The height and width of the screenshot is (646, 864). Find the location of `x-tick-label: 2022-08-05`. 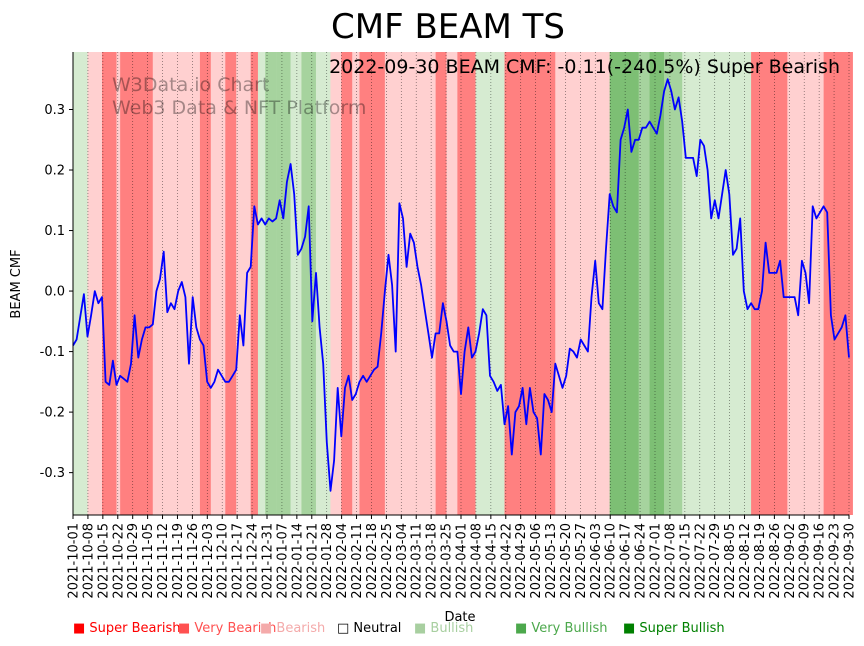

x-tick-label: 2022-08-05 is located at coordinates (730, 561).